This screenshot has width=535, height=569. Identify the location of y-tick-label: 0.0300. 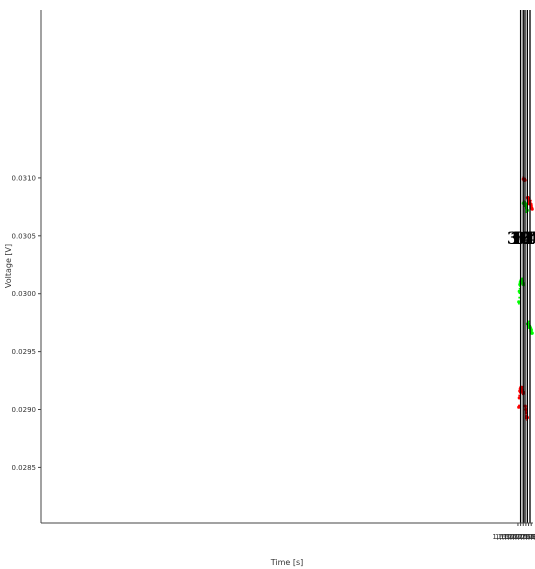
(24, 294).